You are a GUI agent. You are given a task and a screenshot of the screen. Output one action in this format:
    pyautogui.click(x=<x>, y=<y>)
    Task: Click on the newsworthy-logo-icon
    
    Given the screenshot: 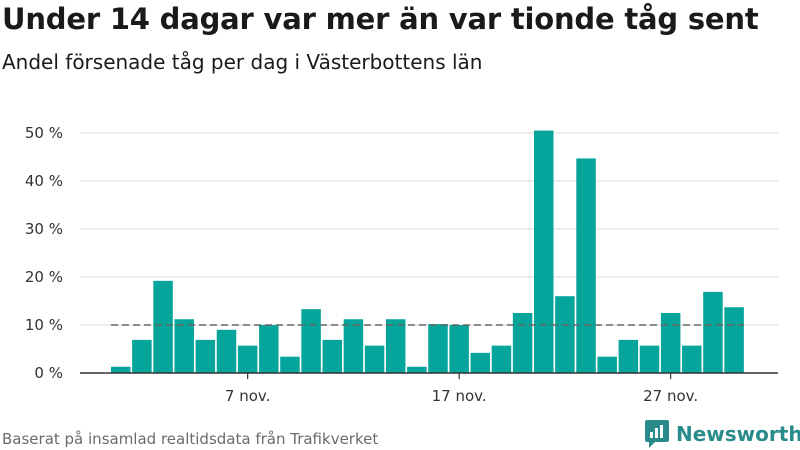 What is the action you would take?
    pyautogui.click(x=657, y=434)
    